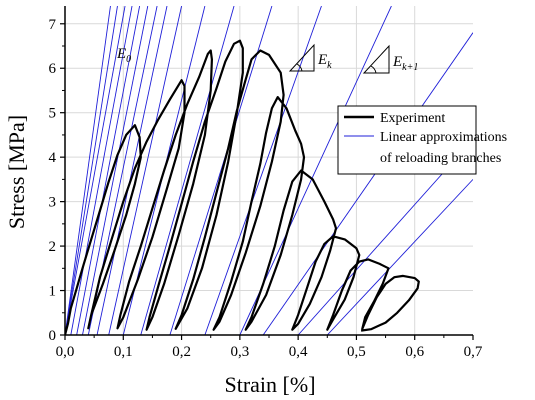 The image size is (535, 400). What do you see at coordinates (473, 352) in the screenshot?
I see `x-tick-label: 0,7` at bounding box center [473, 352].